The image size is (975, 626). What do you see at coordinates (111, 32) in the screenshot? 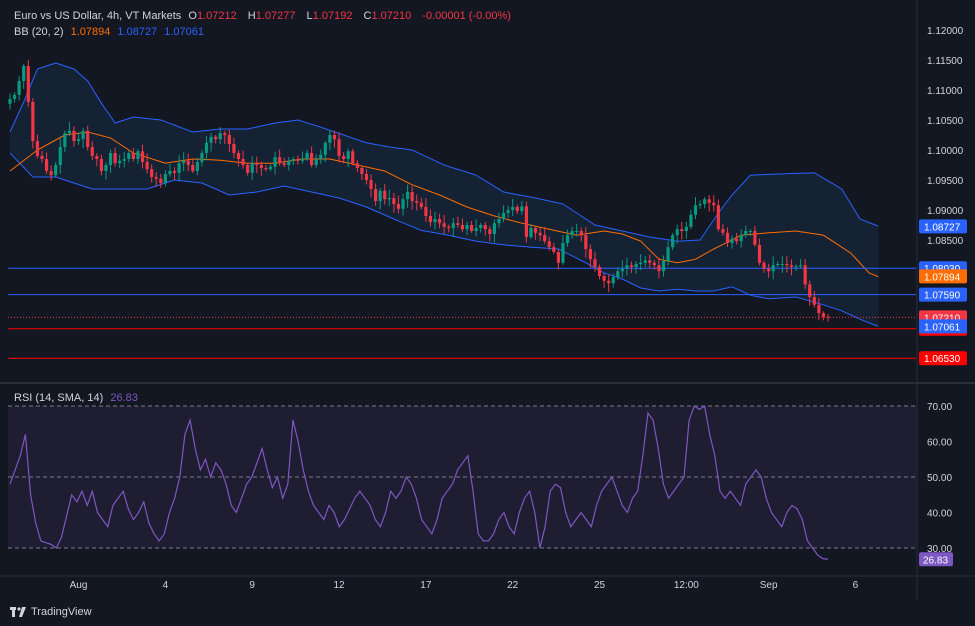
I see `bb-legend: BB (20, 2) 1.07894 1.08727 1.07061` at bounding box center [111, 32].